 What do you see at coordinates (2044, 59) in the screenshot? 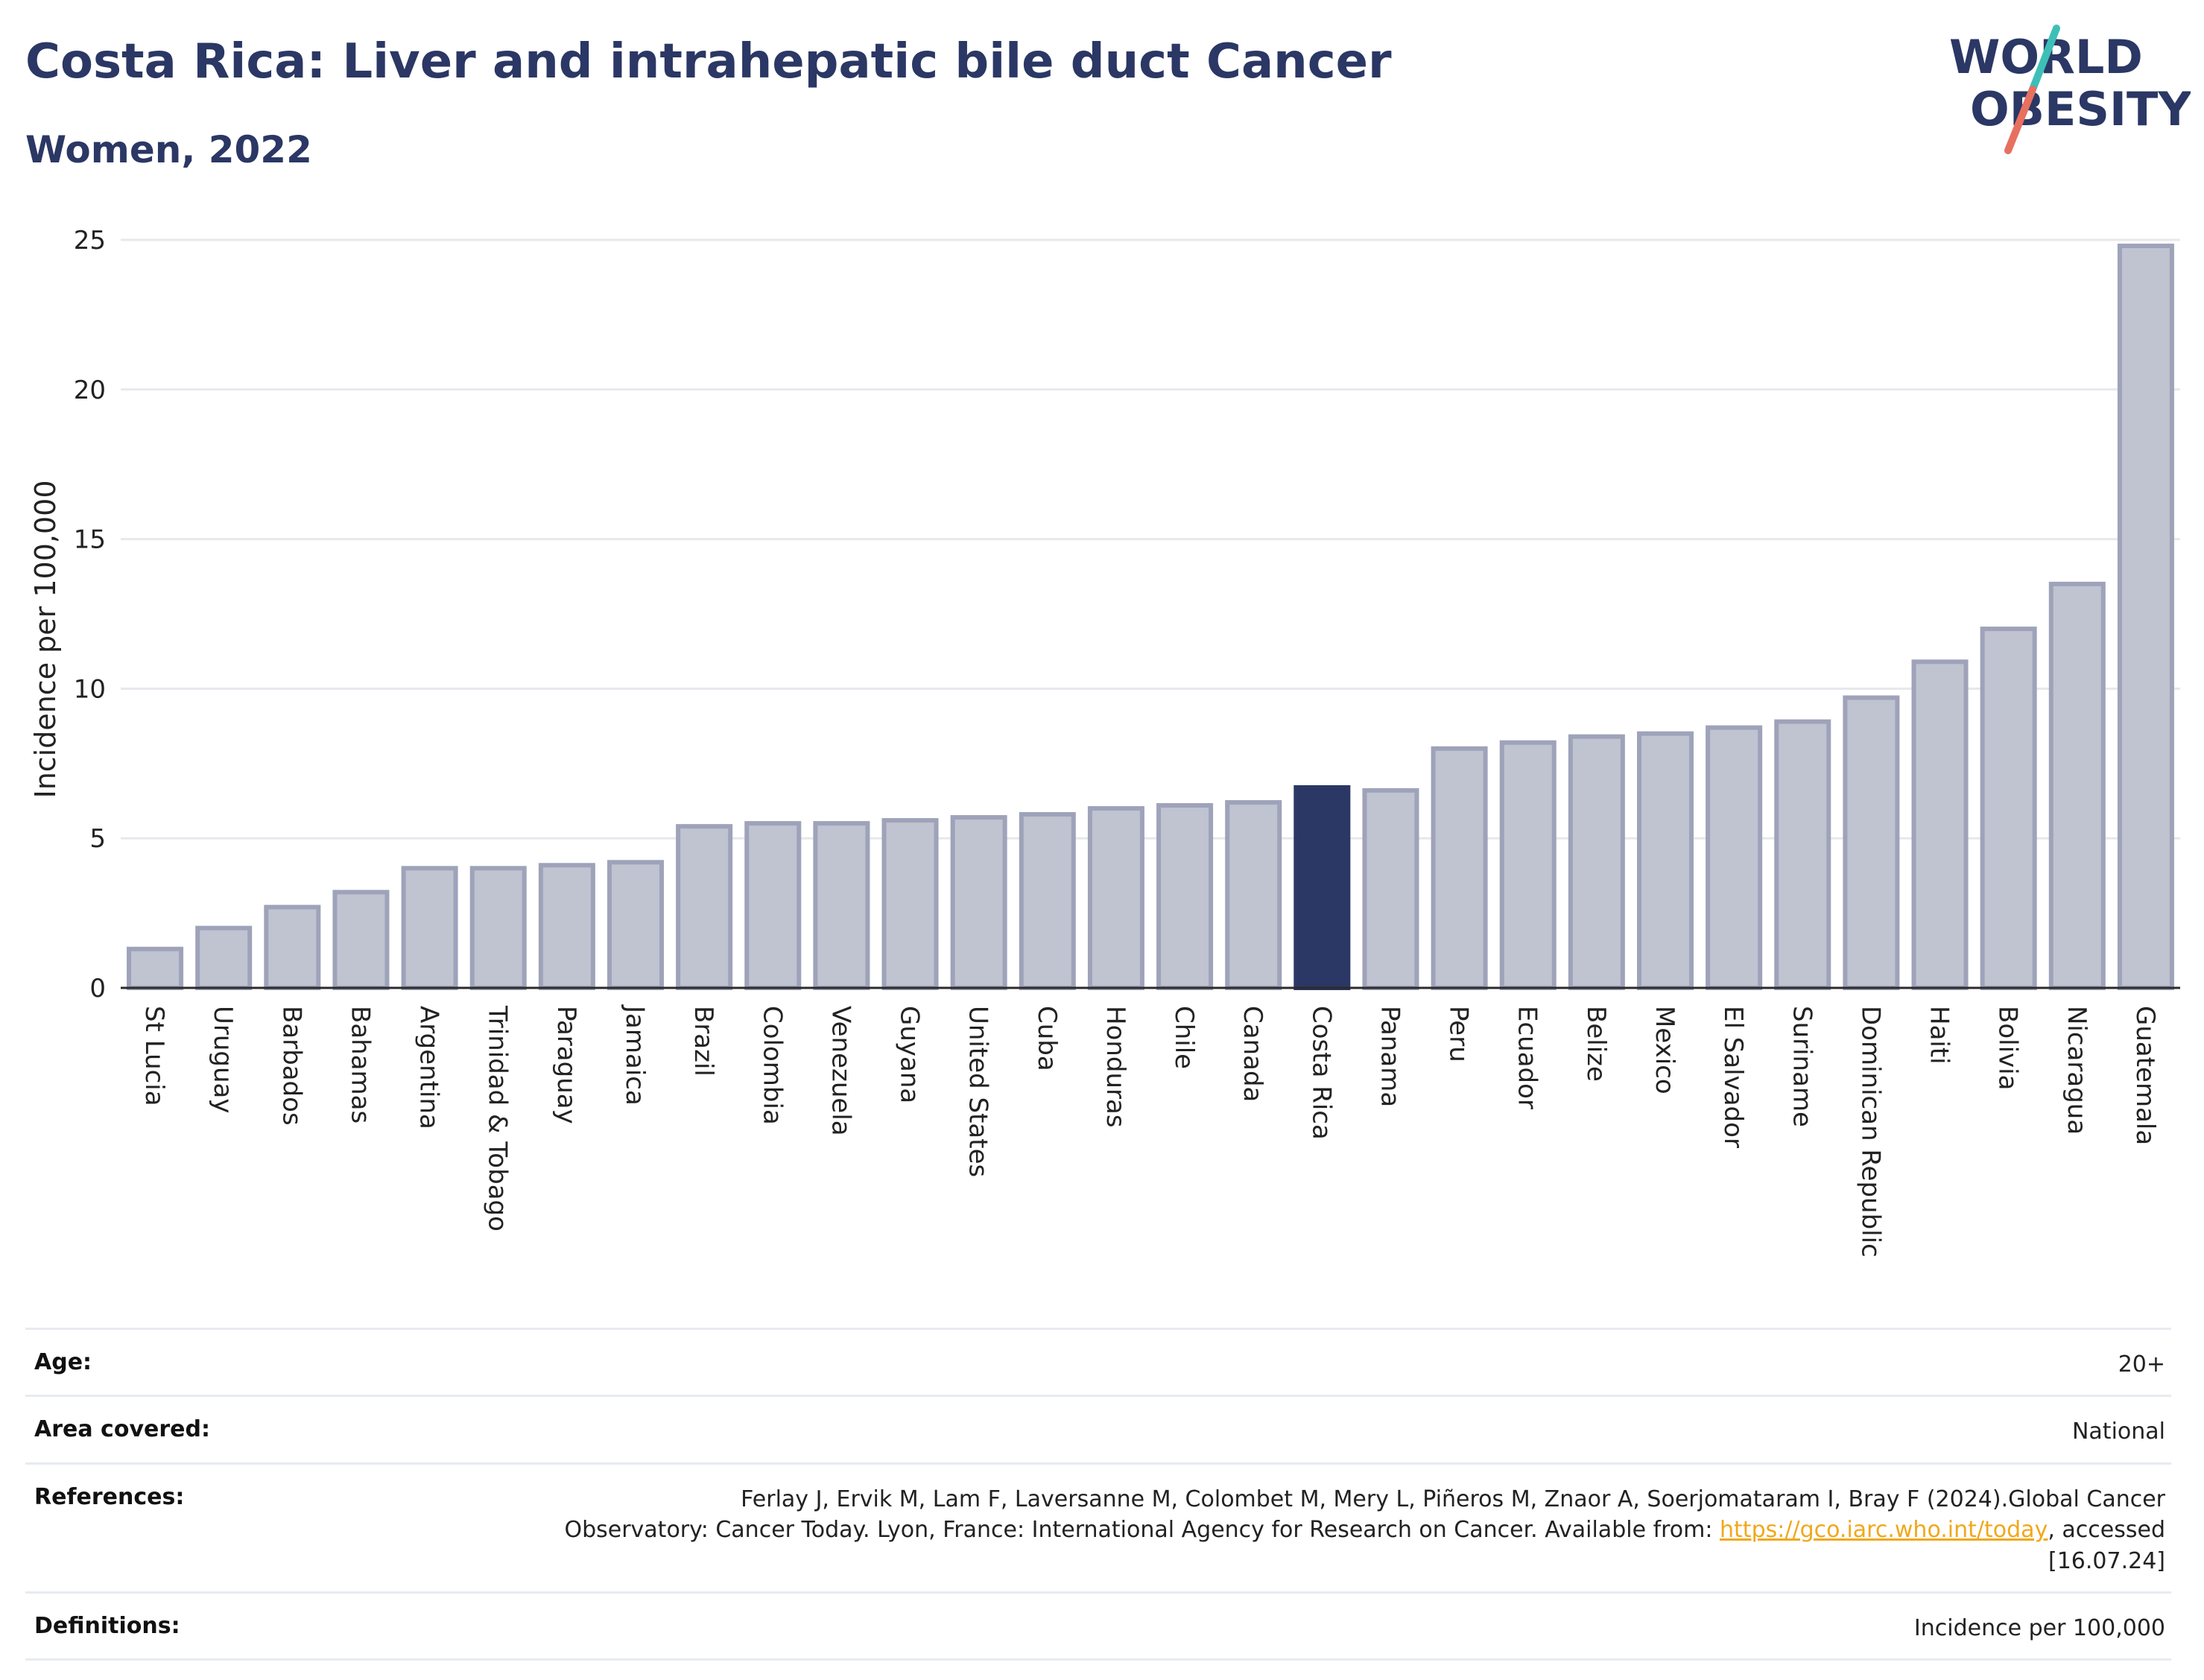
I see `logo-slash-teal` at bounding box center [2044, 59].